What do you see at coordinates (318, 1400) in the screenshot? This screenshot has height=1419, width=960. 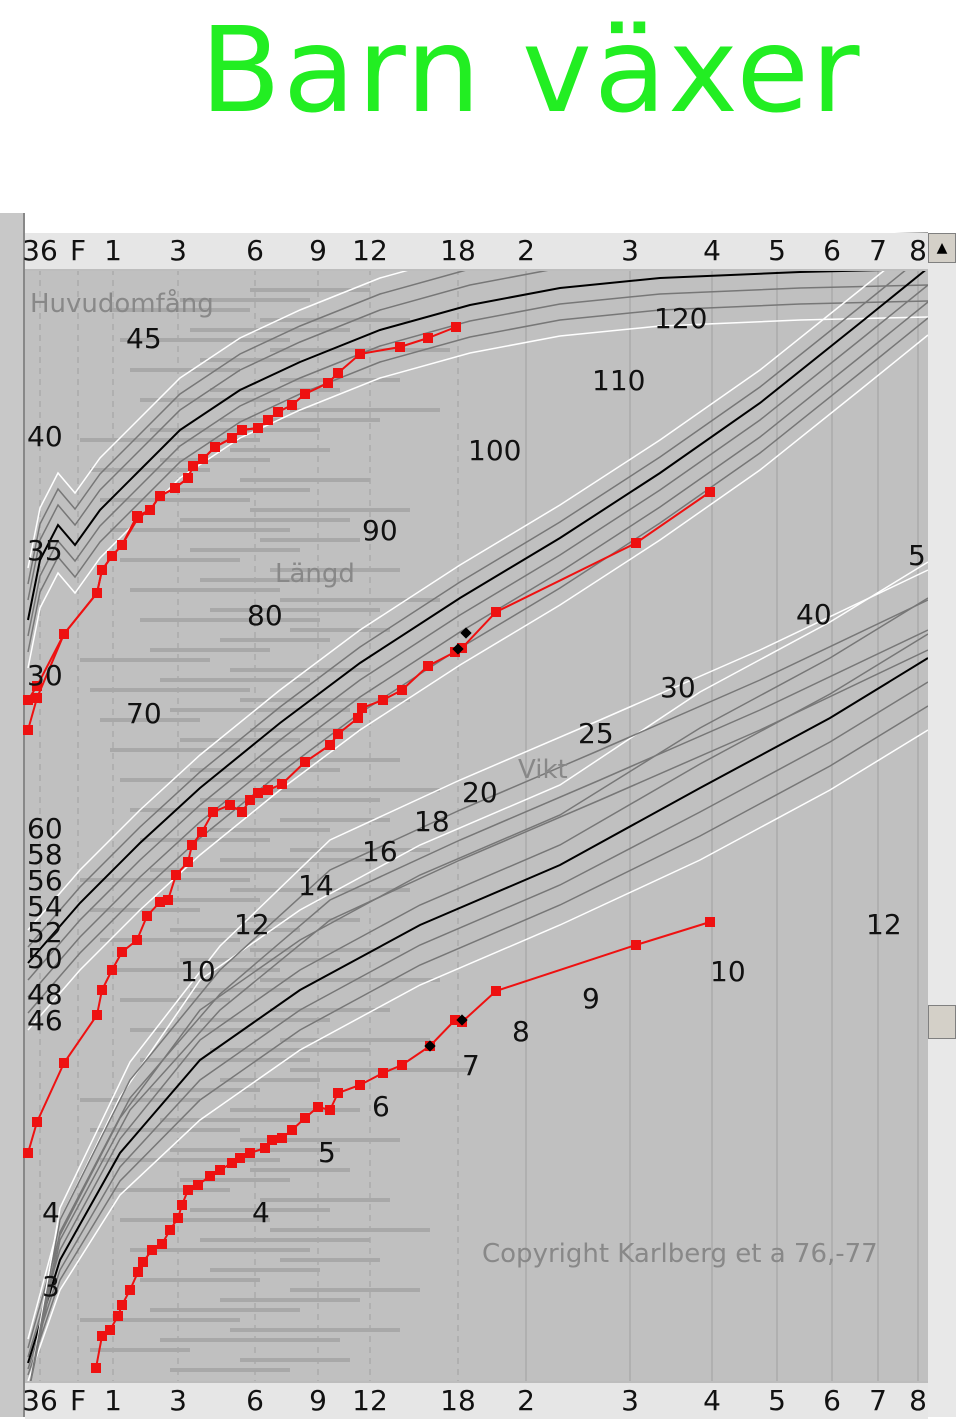 I see `age-tick-label: 9` at bounding box center [318, 1400].